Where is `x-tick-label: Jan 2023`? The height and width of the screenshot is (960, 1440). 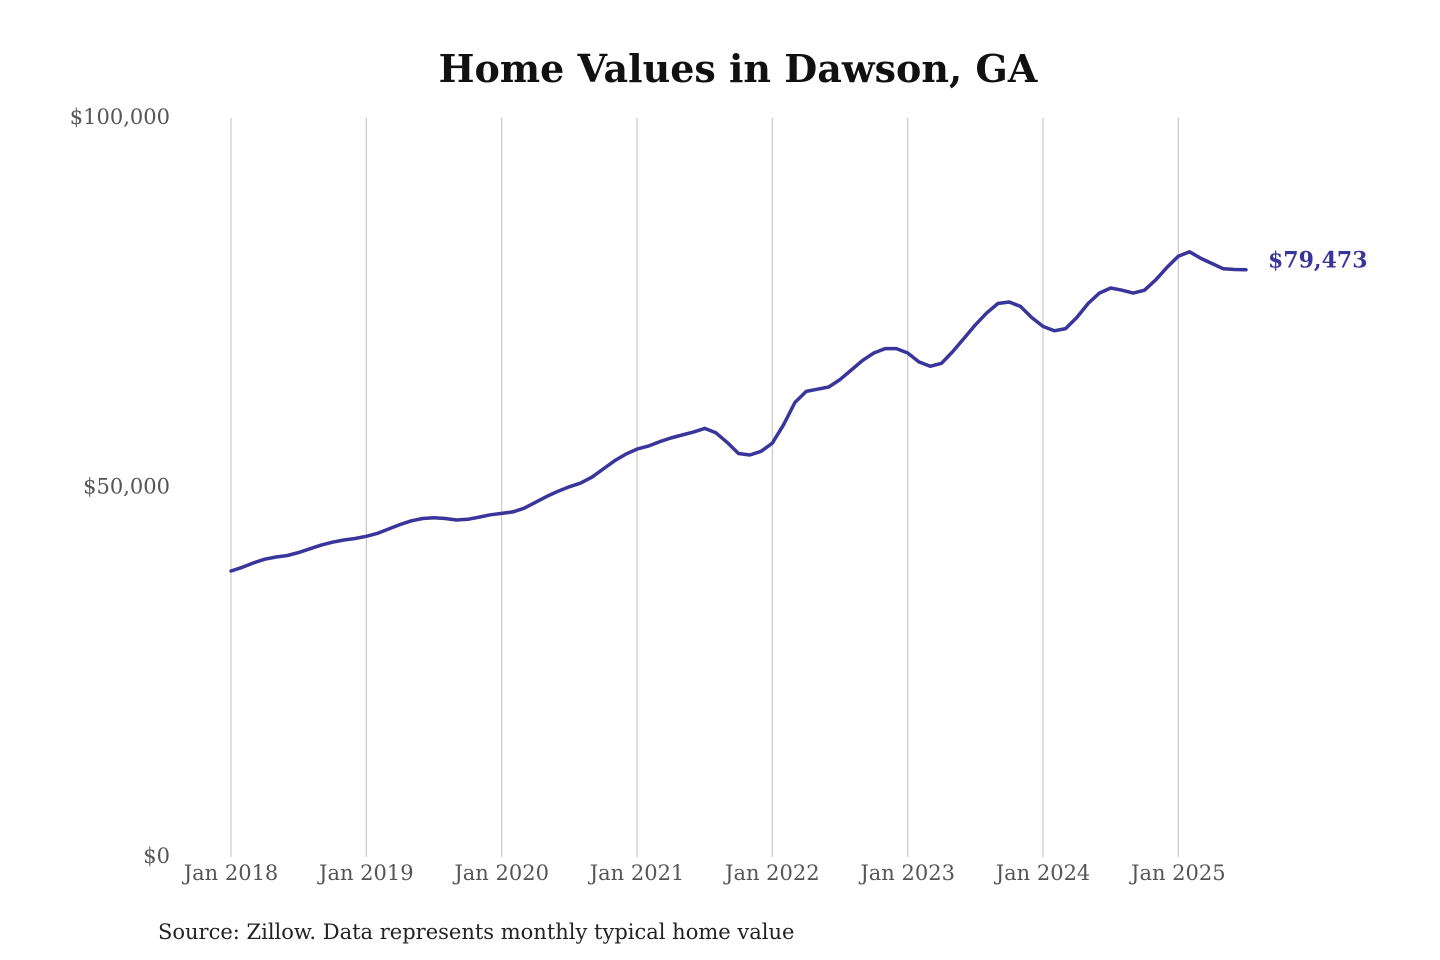
x-tick-label: Jan 2023 is located at coordinates (906, 873).